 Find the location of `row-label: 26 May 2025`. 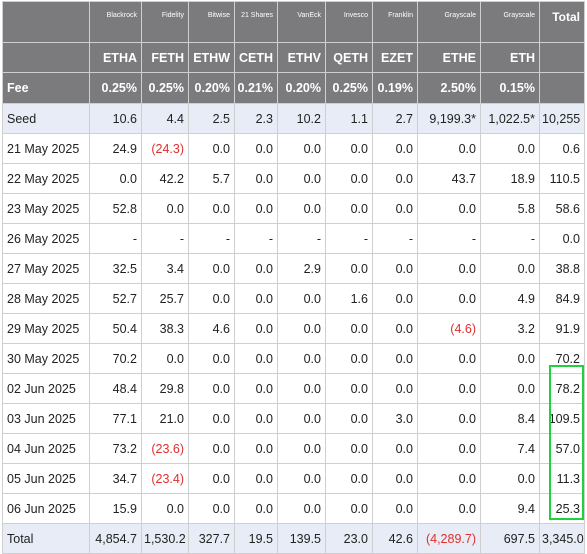

row-label: 26 May 2025 is located at coordinates (46, 238).